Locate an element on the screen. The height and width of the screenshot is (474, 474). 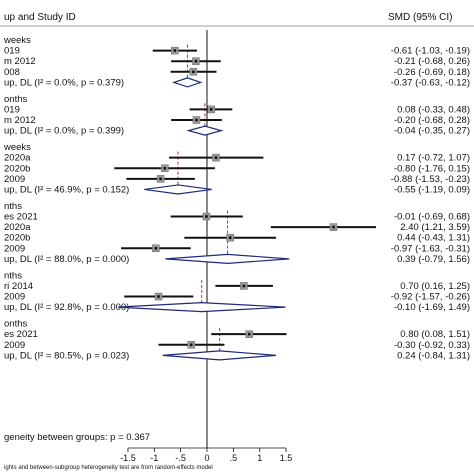
x-tick-label: 1.5 is located at coordinates (286, 458).